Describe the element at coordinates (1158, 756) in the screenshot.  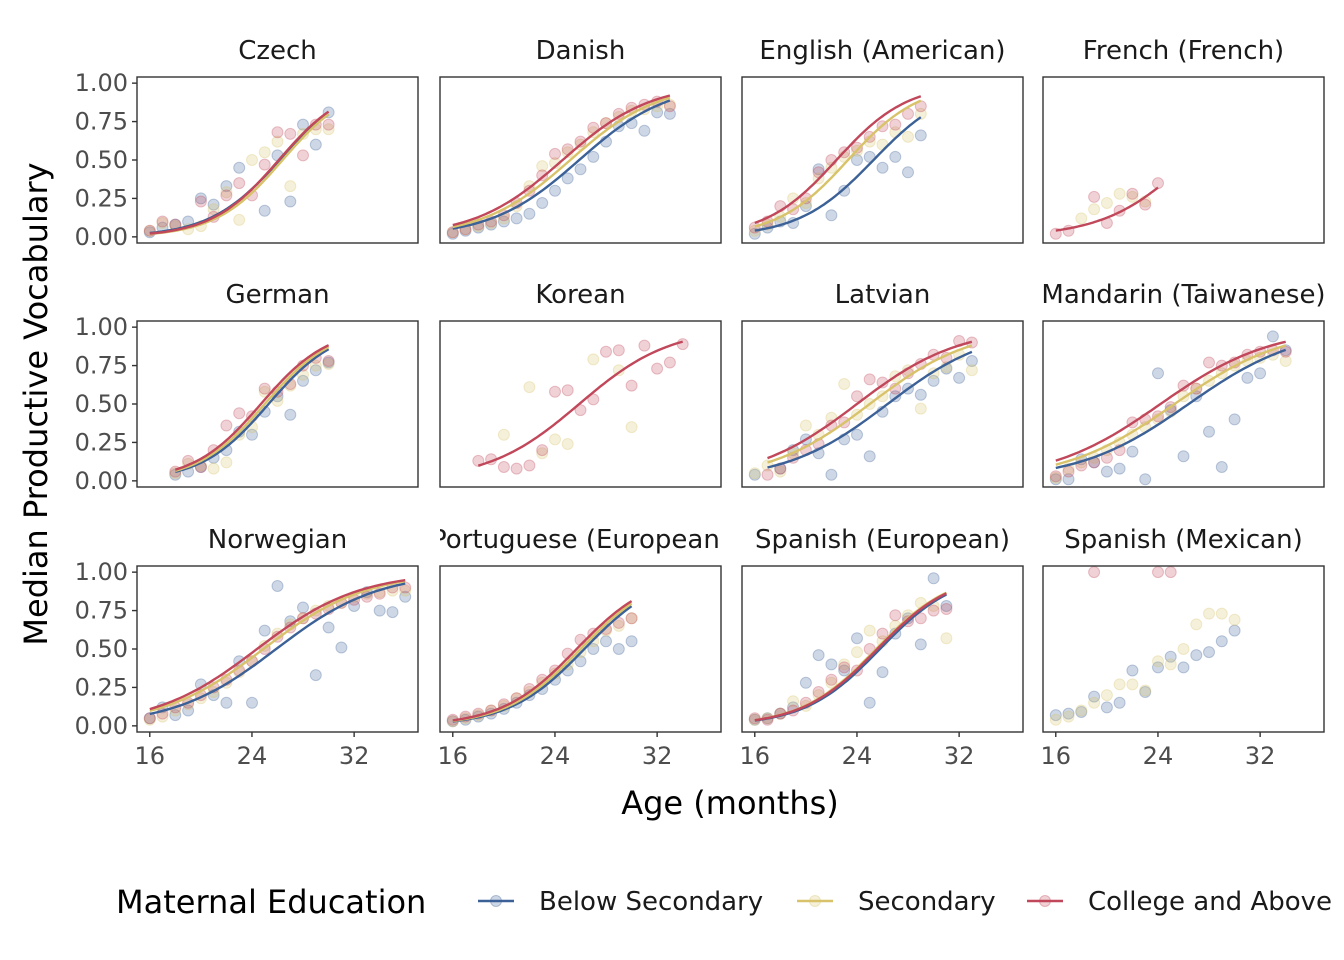
I see `x-tick-label: 24` at that location.